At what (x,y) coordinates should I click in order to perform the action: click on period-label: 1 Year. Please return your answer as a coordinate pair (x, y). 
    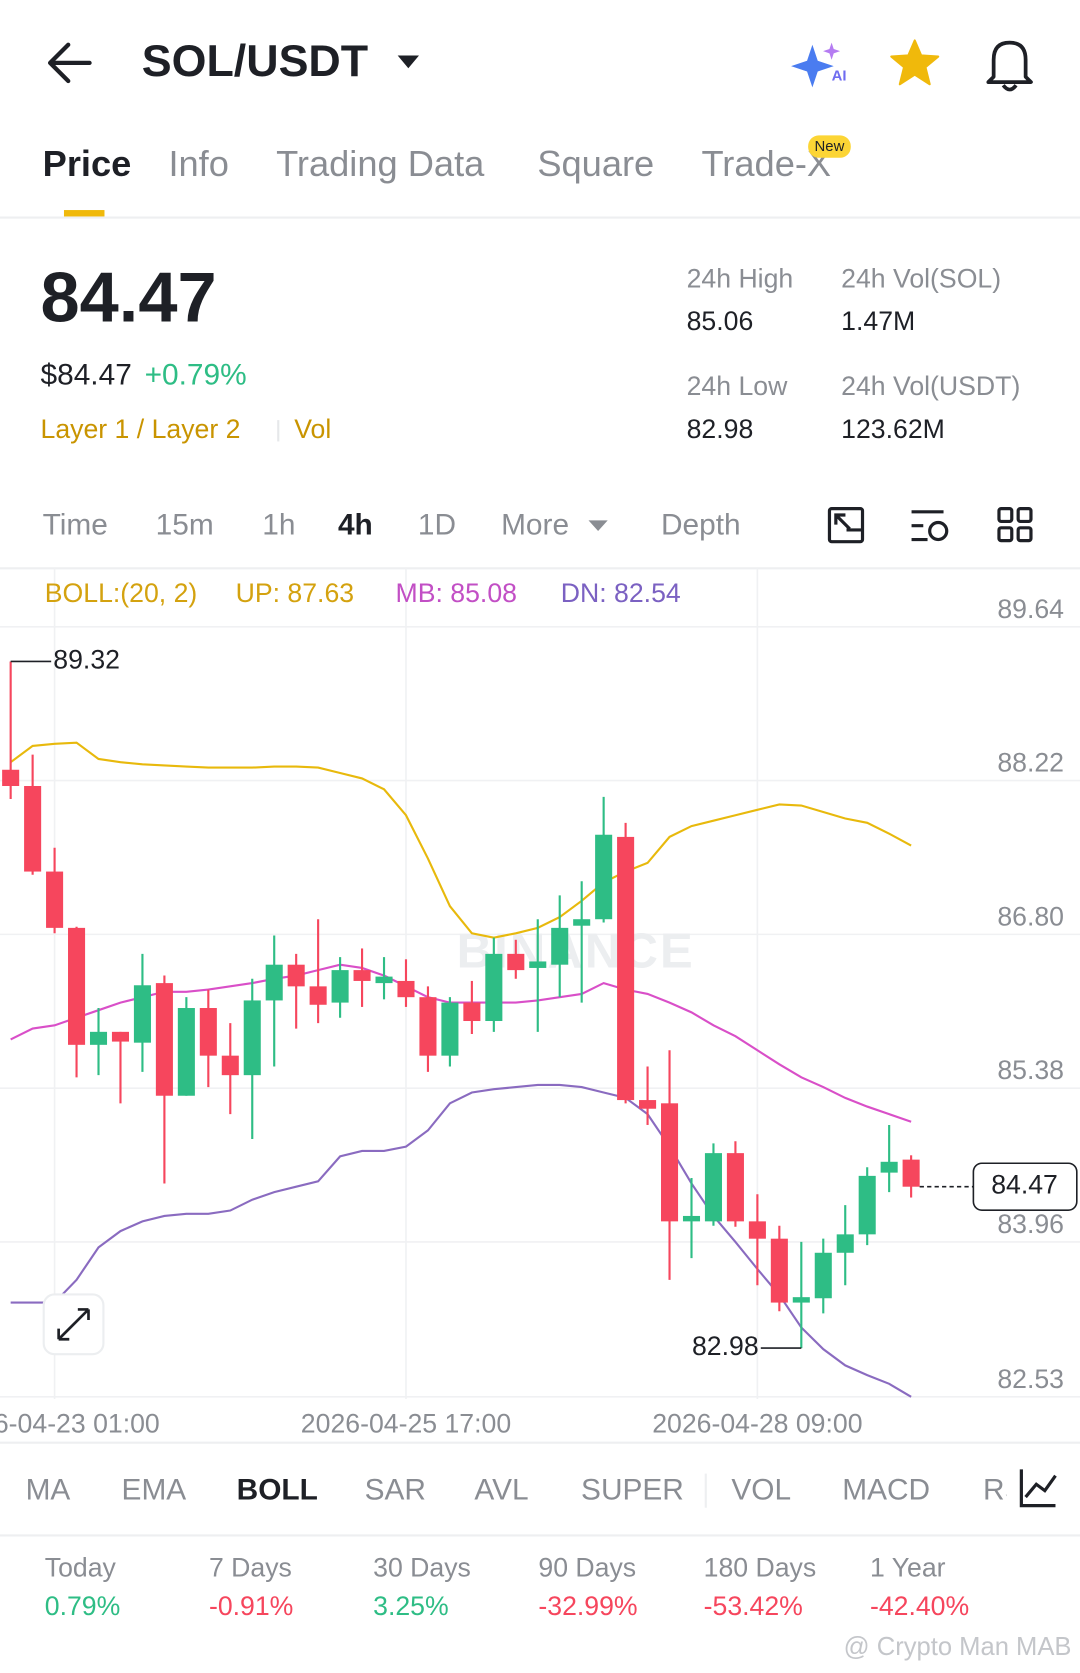
    Looking at the image, I should click on (908, 1568).